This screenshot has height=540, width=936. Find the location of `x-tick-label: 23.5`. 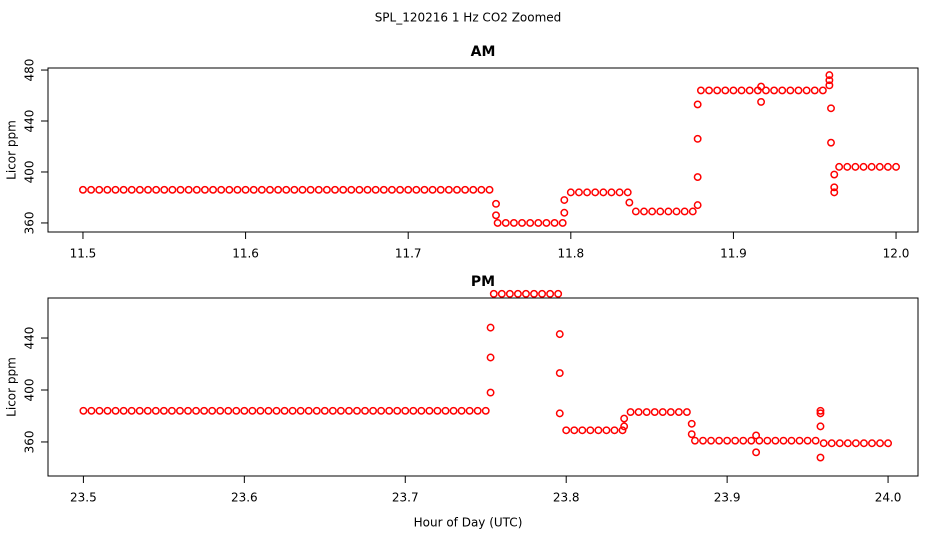

x-tick-label: 23.5 is located at coordinates (83, 498).